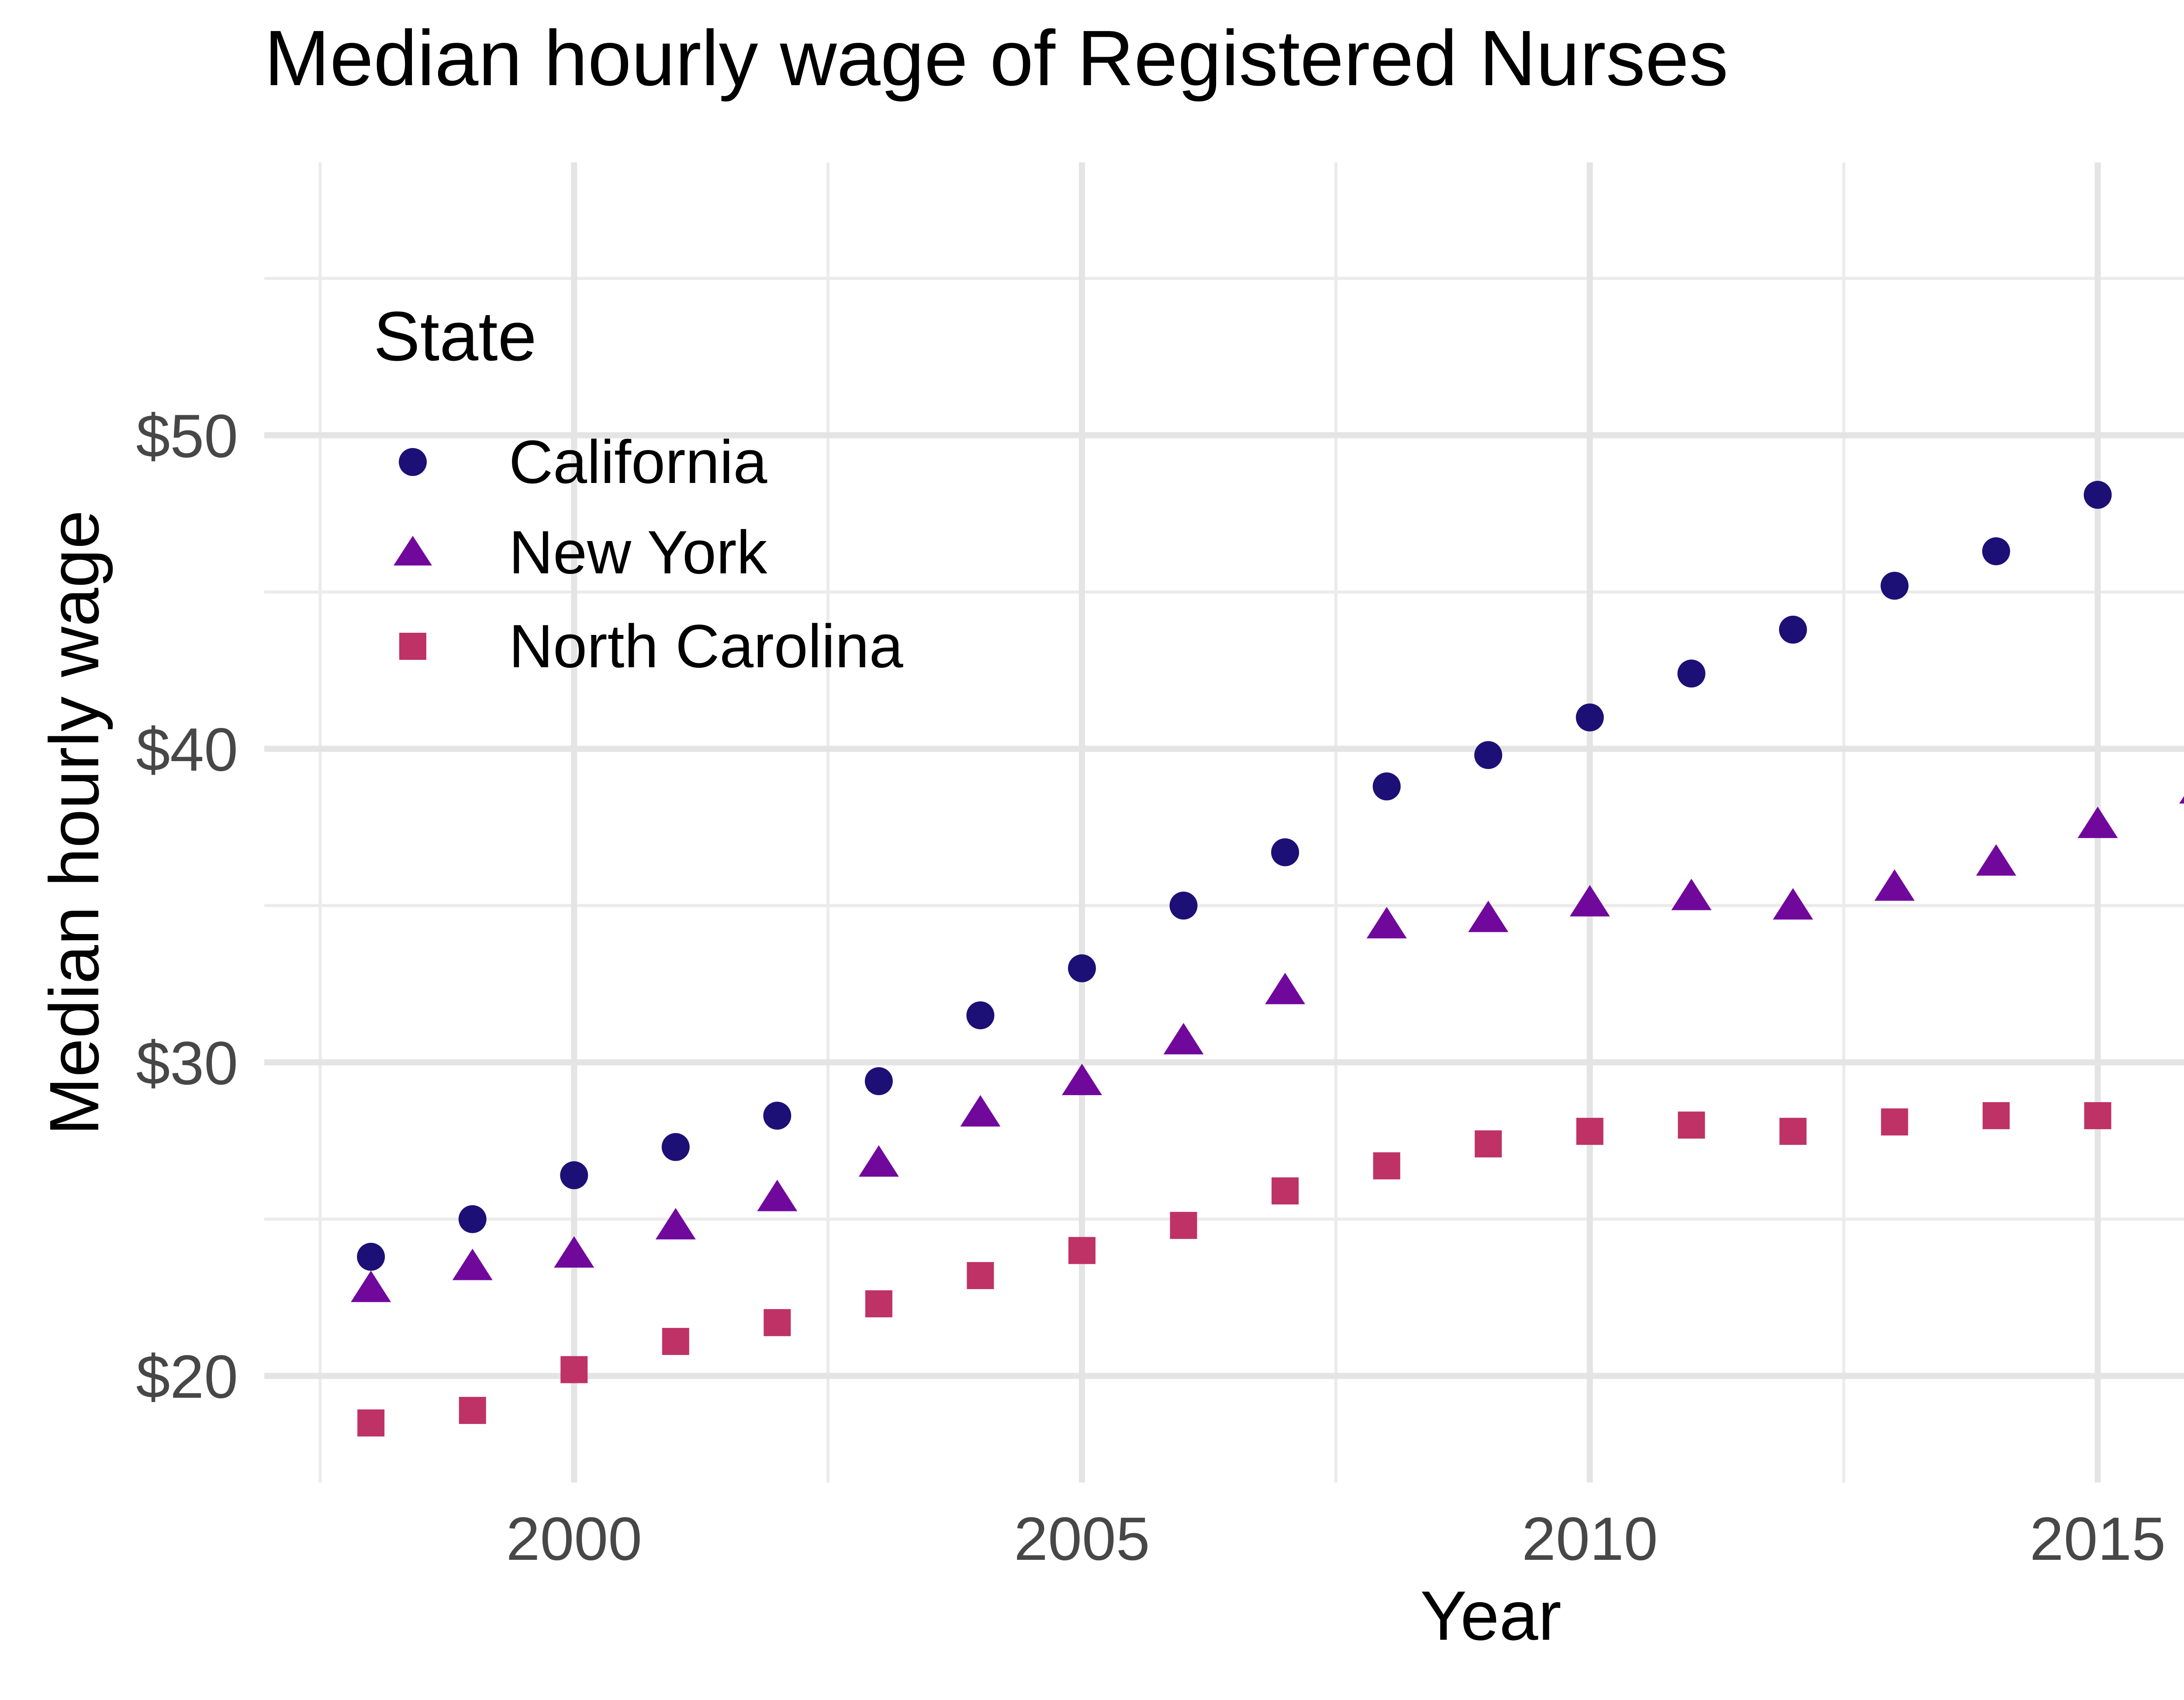  Describe the element at coordinates (412, 647) in the screenshot. I see `square-marker-icon` at that location.